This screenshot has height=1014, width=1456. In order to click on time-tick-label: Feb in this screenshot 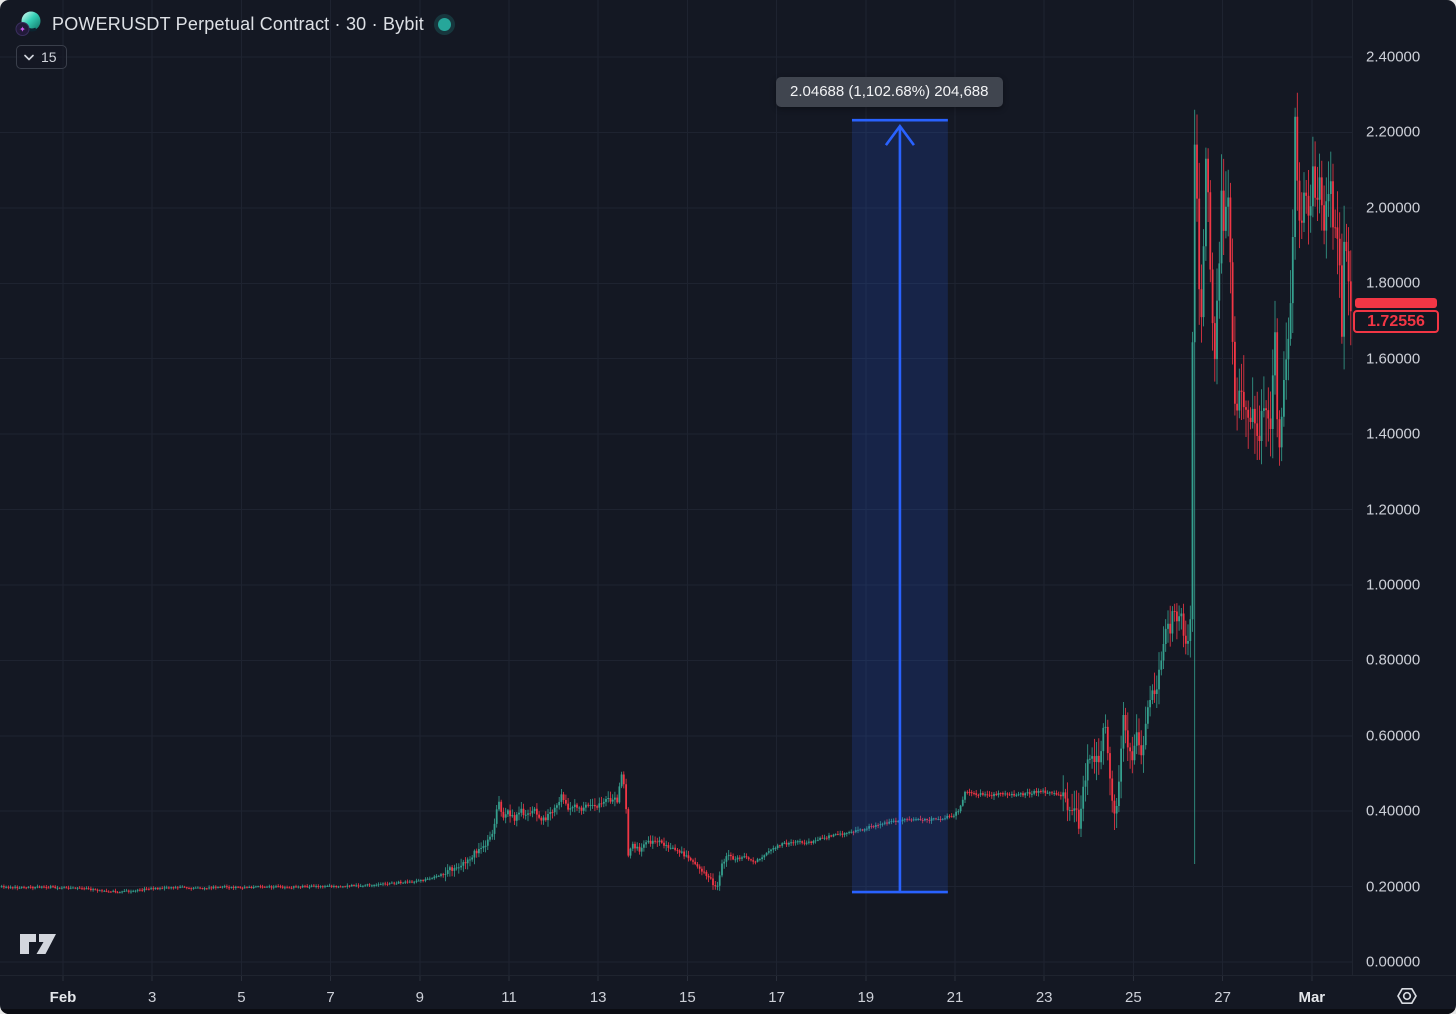, I will do `click(63, 997)`.